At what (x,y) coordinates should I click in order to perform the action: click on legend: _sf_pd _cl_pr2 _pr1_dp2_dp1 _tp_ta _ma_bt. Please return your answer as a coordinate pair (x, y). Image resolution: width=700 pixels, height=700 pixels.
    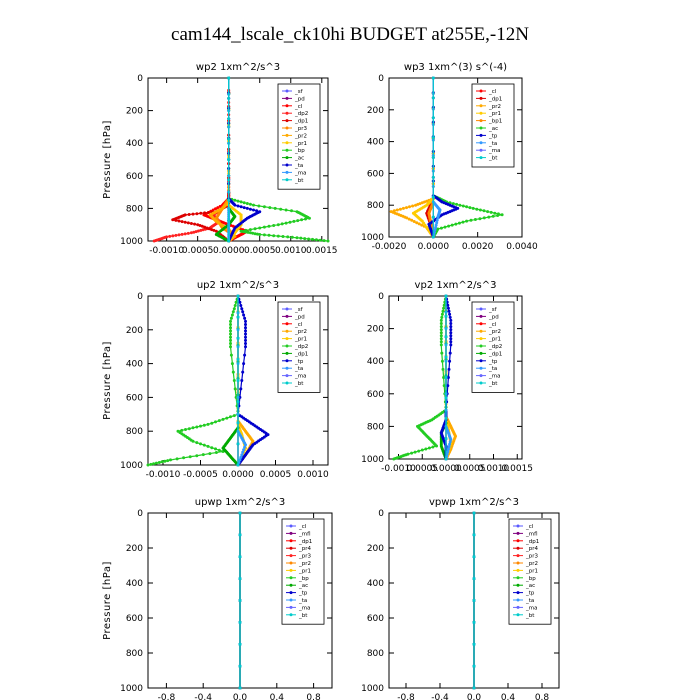
    Looking at the image, I should click on (493, 347).